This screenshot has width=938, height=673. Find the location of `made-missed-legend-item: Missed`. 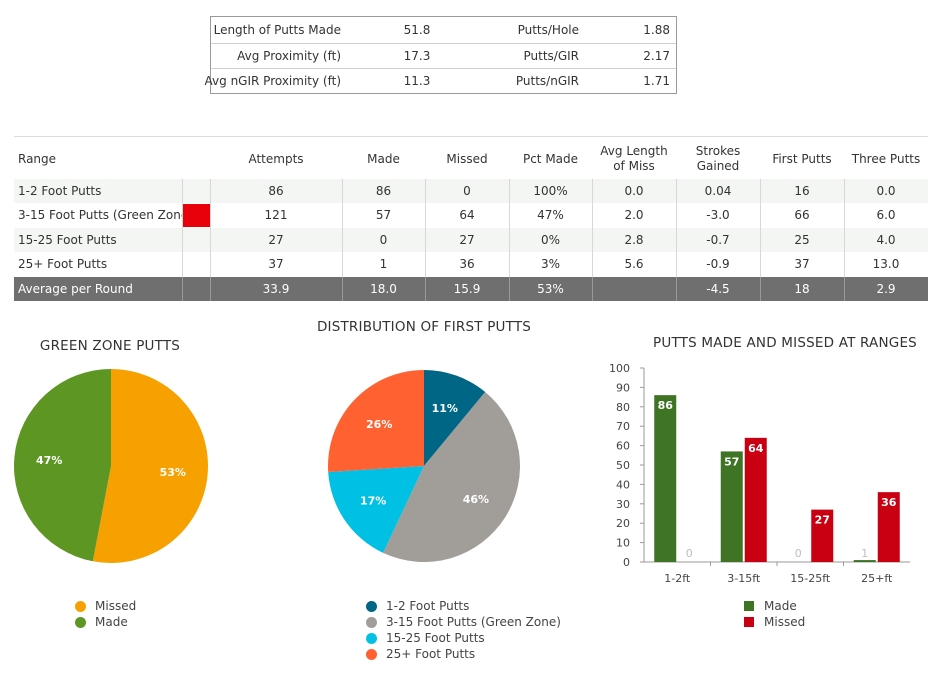

made-missed-legend-item: Missed is located at coordinates (774, 622).